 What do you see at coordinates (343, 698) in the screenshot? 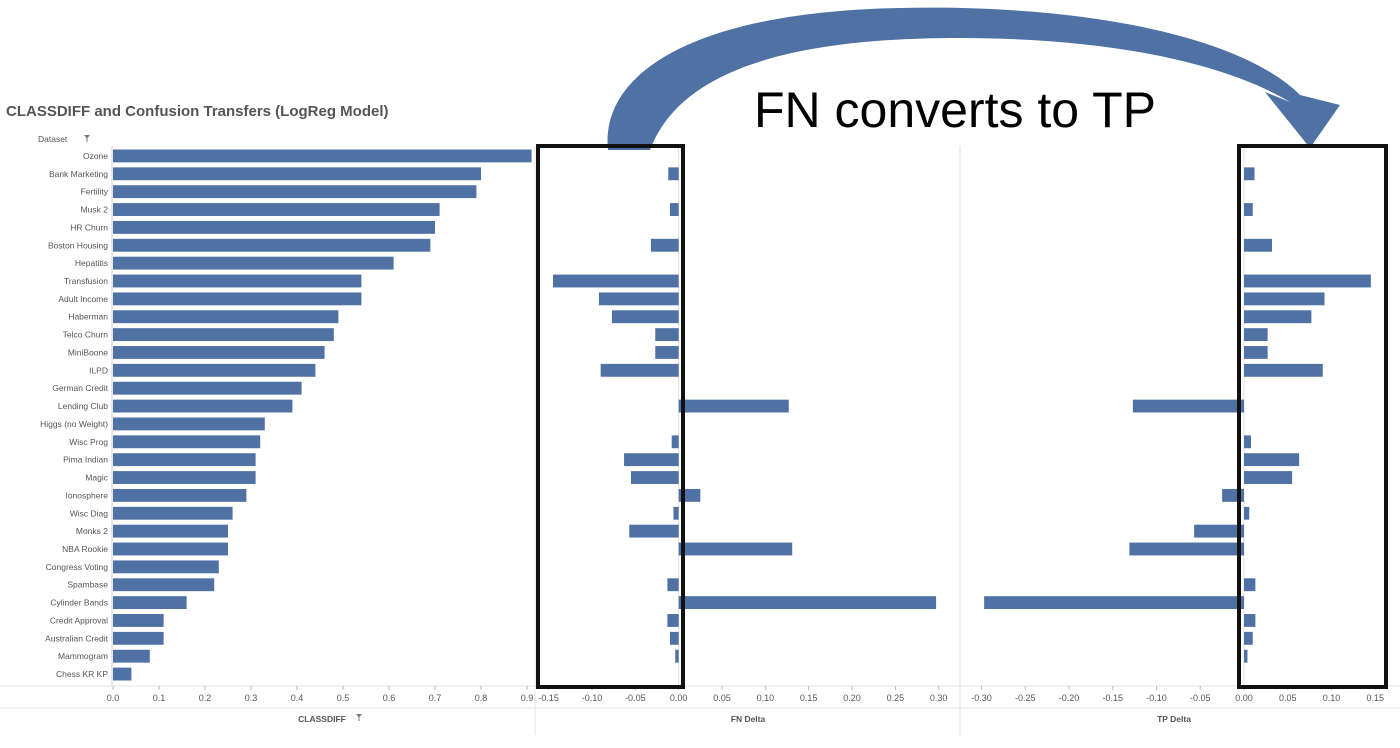
I see `tick-label: 0.5` at bounding box center [343, 698].